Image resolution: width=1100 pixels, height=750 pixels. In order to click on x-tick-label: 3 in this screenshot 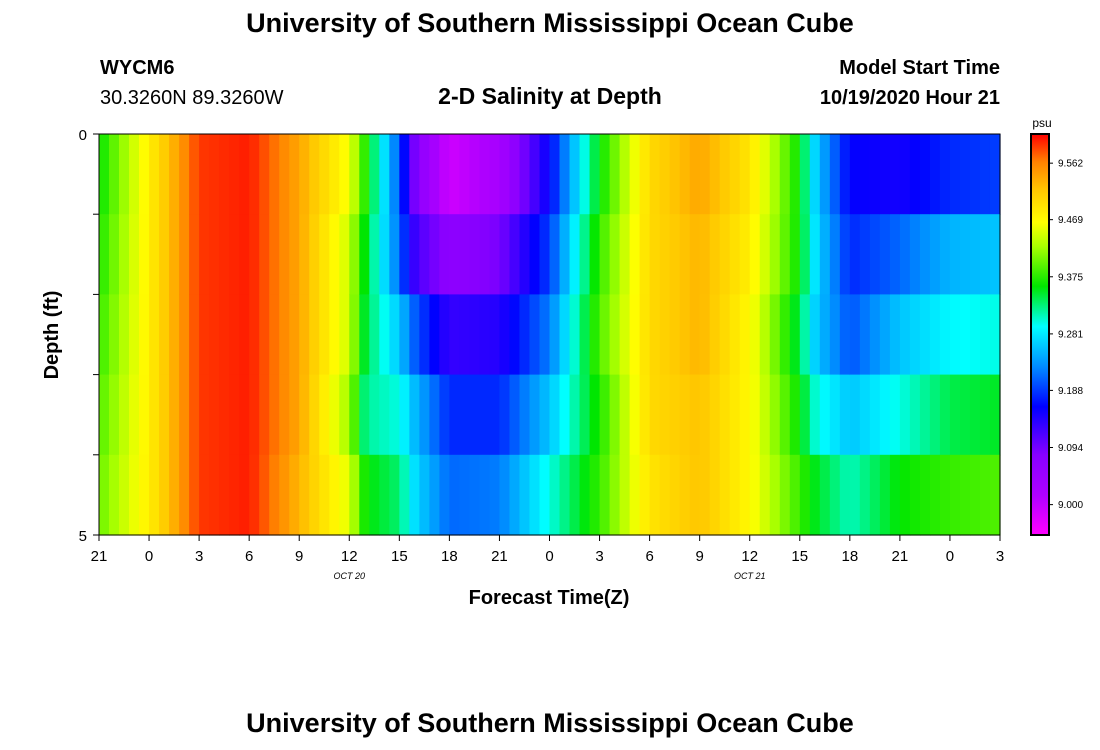, I will do `click(599, 556)`.